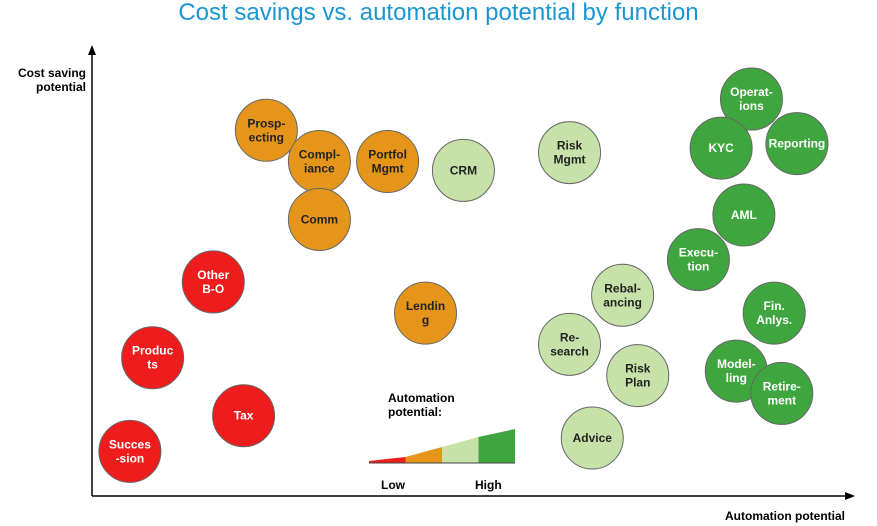 The image size is (877, 526). I want to click on bubble-label: ecting, so click(266, 137).